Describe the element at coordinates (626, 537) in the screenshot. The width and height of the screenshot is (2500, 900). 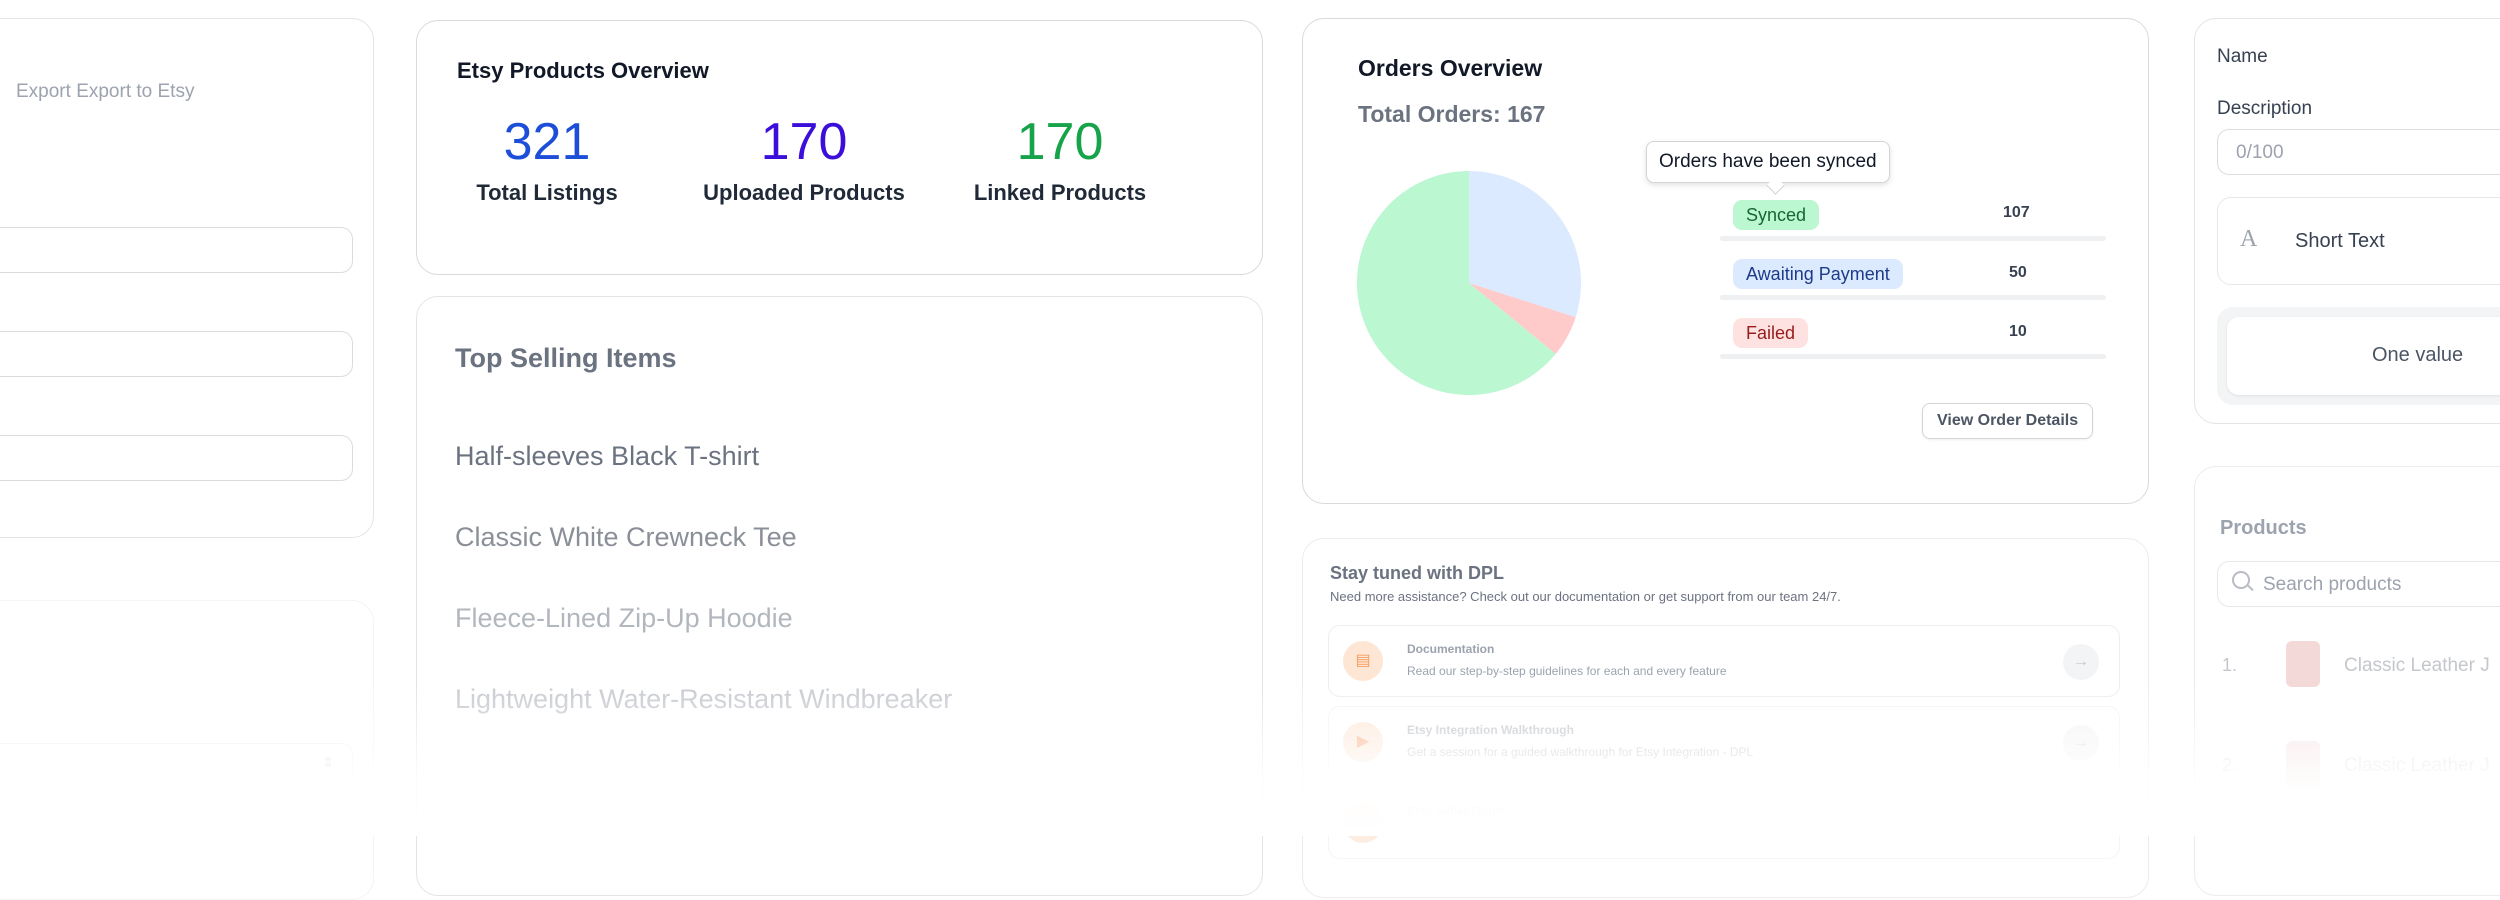
I see `top-selling-item: Classic White Crewneck Tee` at that location.